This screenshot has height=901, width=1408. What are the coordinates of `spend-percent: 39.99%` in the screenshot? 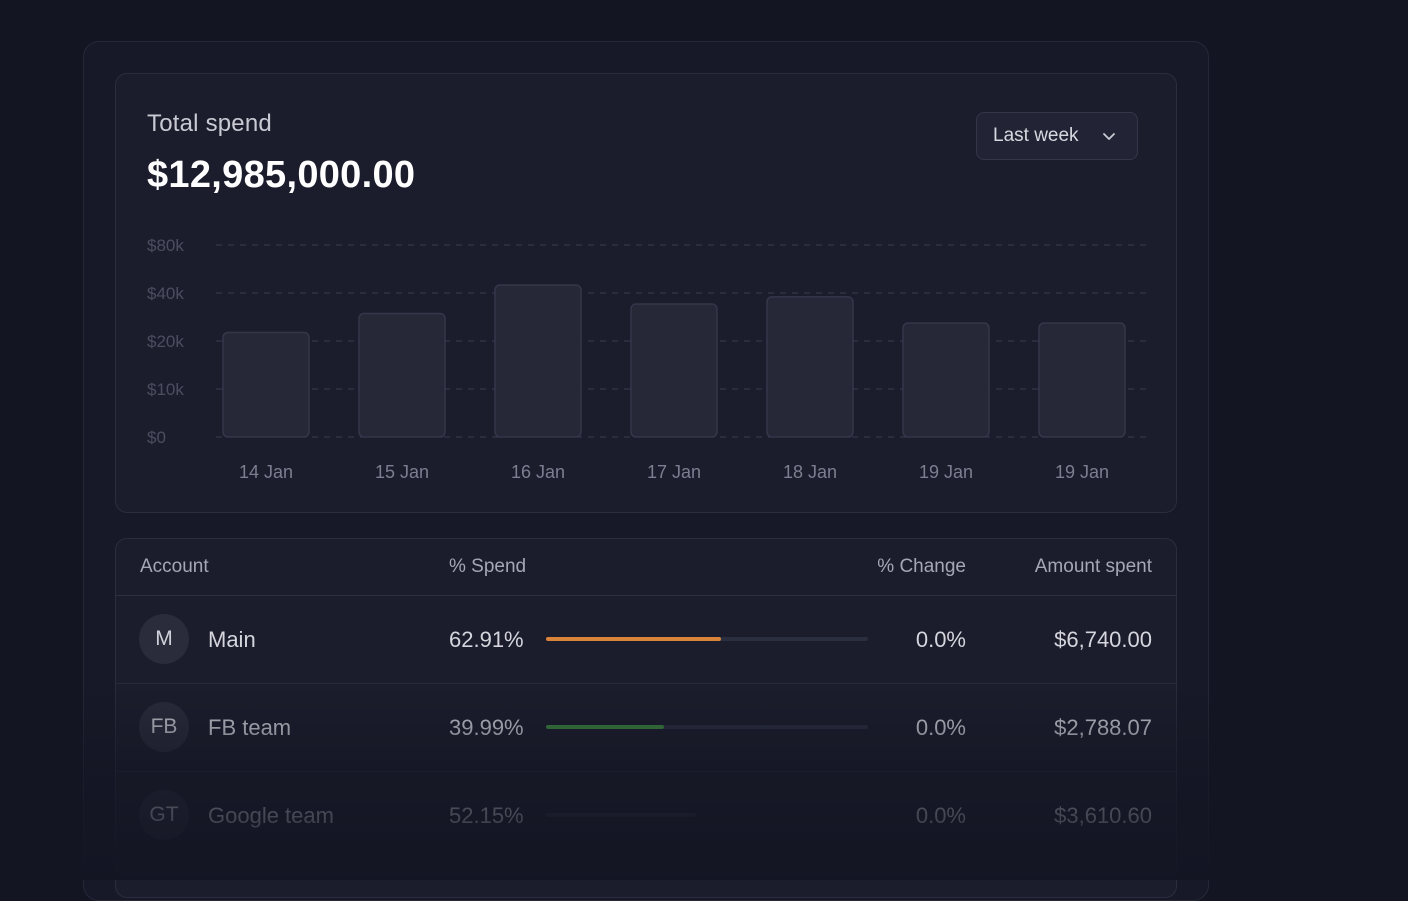 It's located at (486, 727).